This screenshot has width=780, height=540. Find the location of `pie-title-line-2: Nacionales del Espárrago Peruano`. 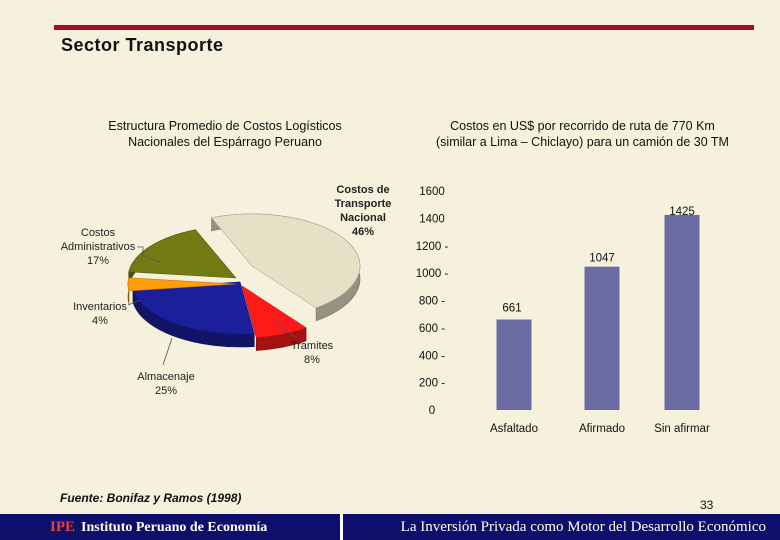

pie-title-line-2: Nacionales del Espárrago Peruano is located at coordinates (225, 142).